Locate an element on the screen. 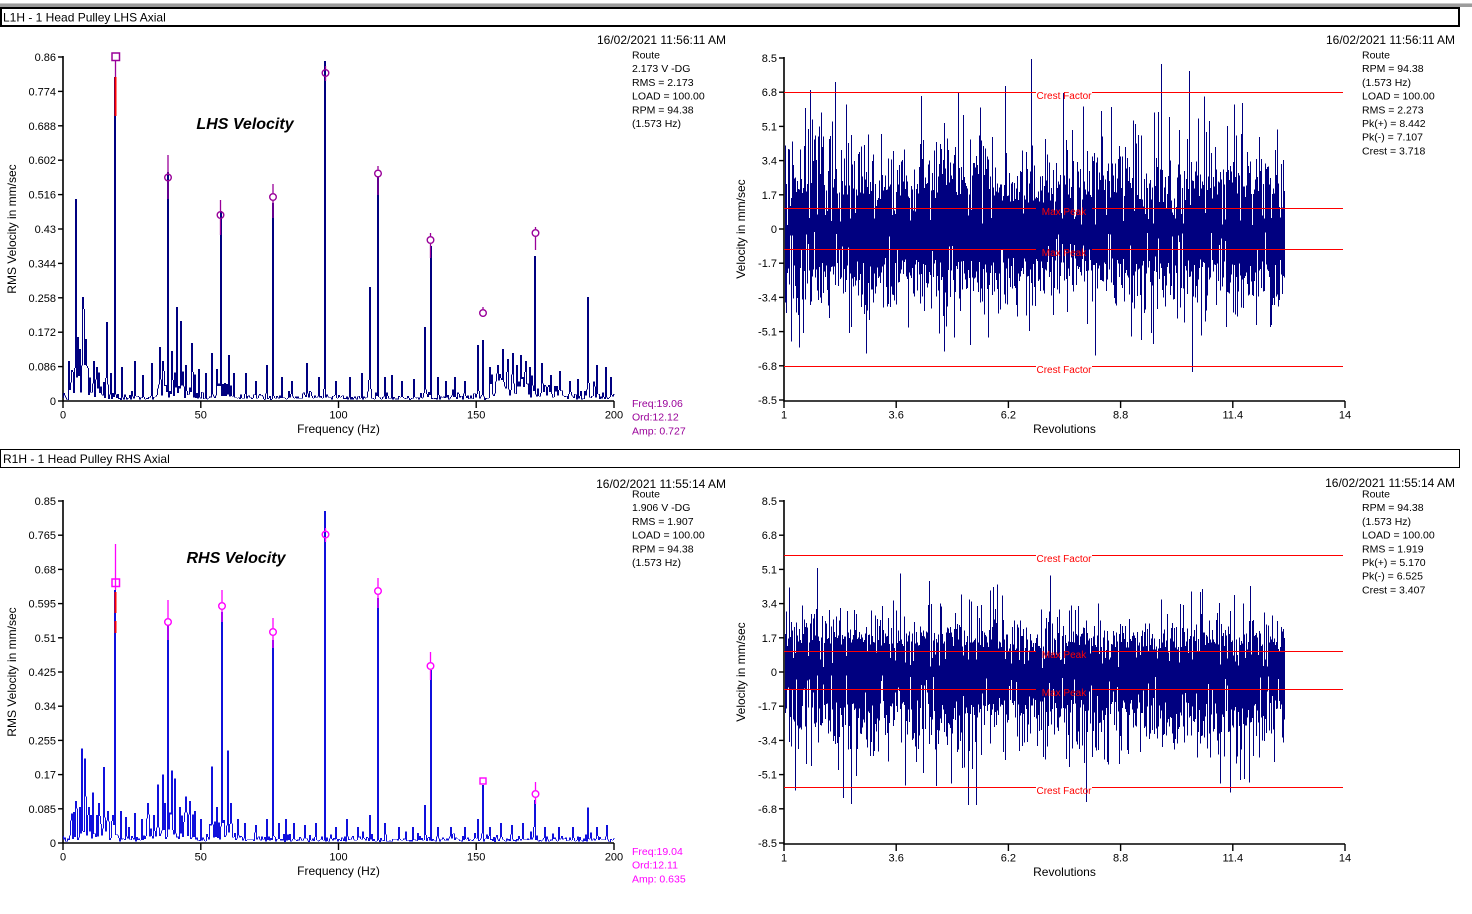 This screenshot has width=1472, height=914. svg-text: 0.51 is located at coordinates (45, 639).